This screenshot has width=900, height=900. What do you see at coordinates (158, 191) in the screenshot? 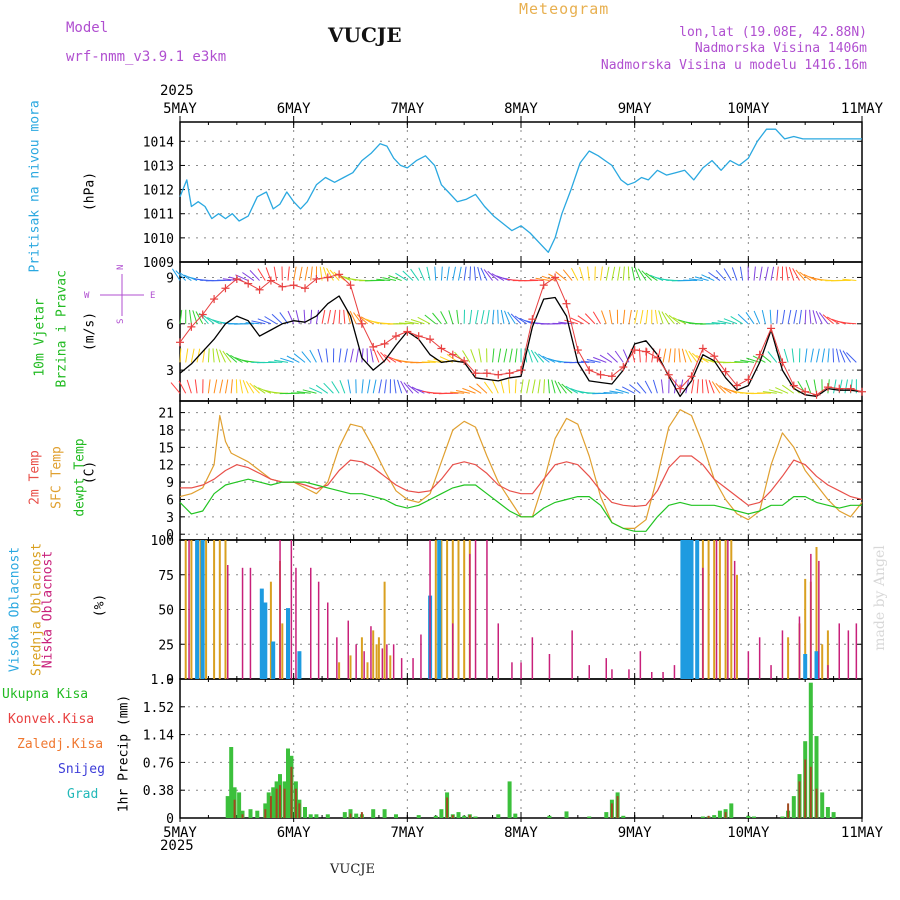
I see `pressure-ytick-label: 1012` at bounding box center [158, 191].